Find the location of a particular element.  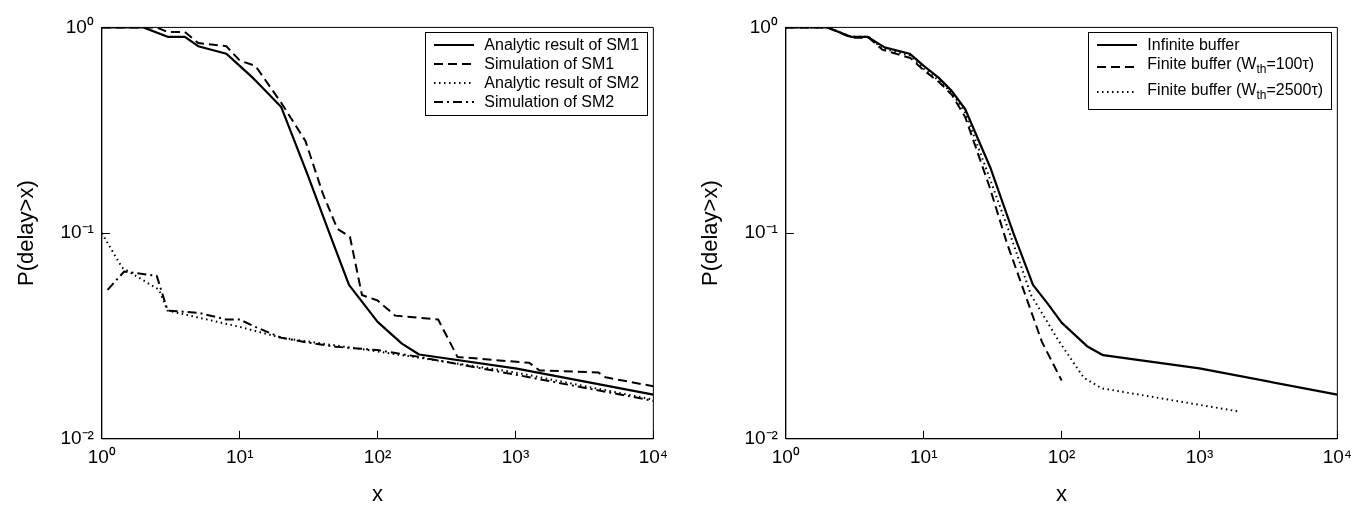

legend-label: Finite buffer (W$_{th}$=2500τ) is located at coordinates (1235, 91).